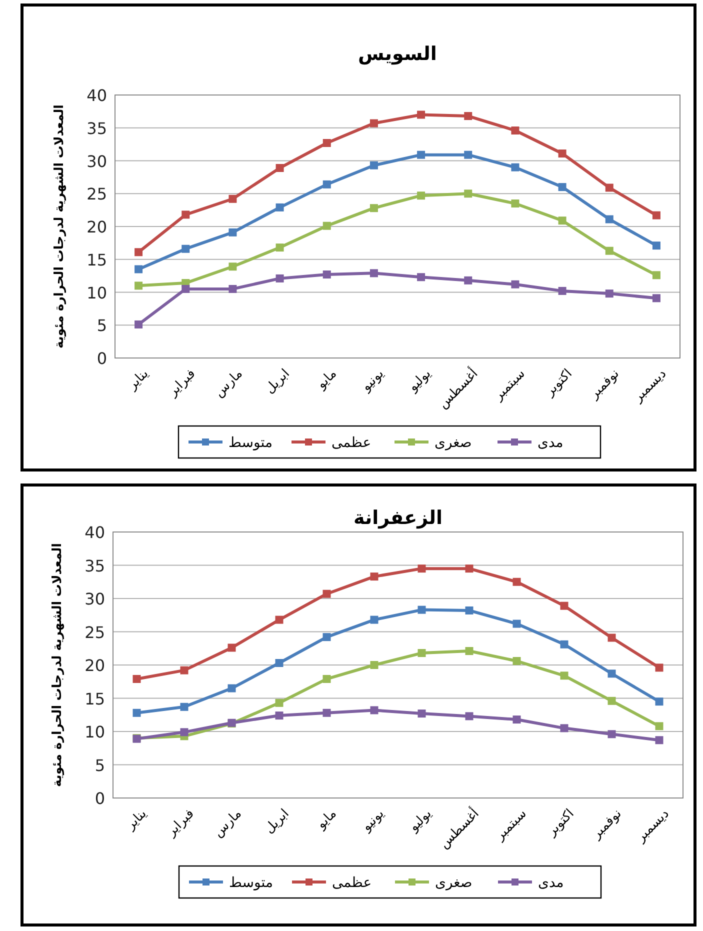  Describe the element at coordinates (96, 194) in the screenshot. I see `y-tick-label: 25` at that location.